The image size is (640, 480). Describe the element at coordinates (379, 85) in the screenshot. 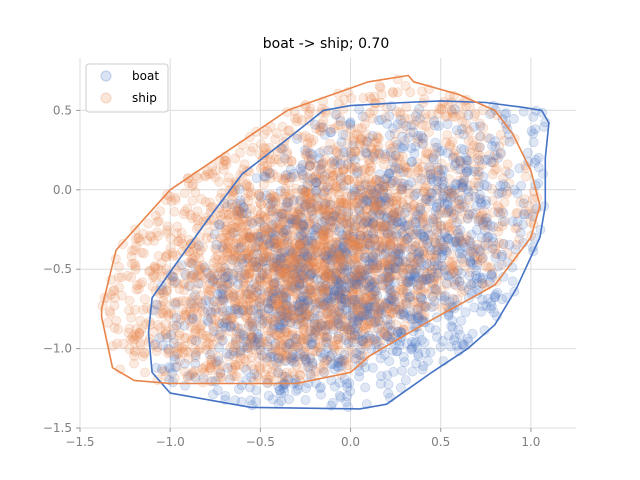

I see `ship-point-1914` at that location.